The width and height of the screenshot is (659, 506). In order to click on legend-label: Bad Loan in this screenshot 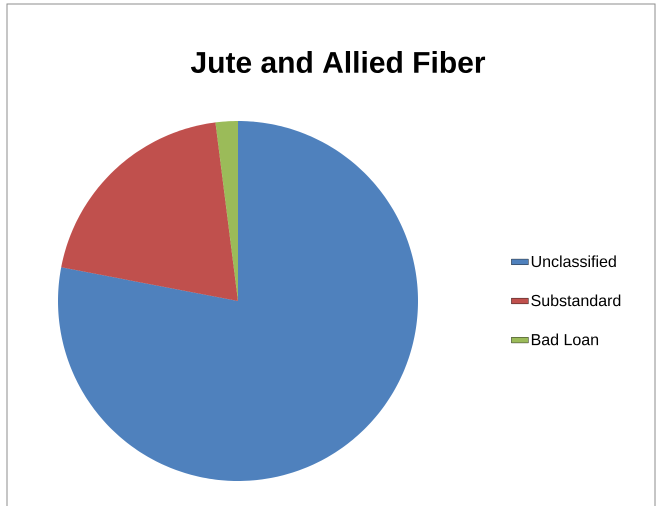, I will do `click(565, 340)`.